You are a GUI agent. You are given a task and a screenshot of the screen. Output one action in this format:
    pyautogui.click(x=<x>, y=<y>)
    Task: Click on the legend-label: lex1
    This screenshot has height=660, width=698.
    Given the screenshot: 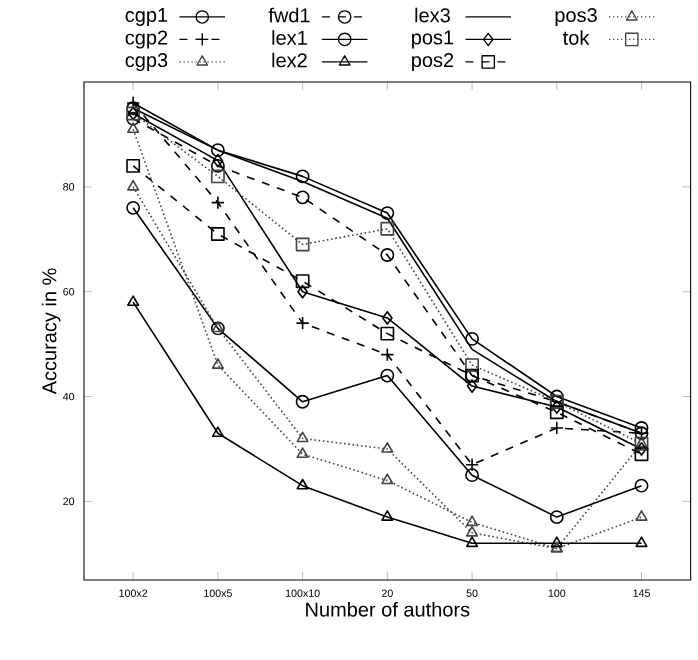 What is the action you would take?
    pyautogui.click(x=289, y=37)
    